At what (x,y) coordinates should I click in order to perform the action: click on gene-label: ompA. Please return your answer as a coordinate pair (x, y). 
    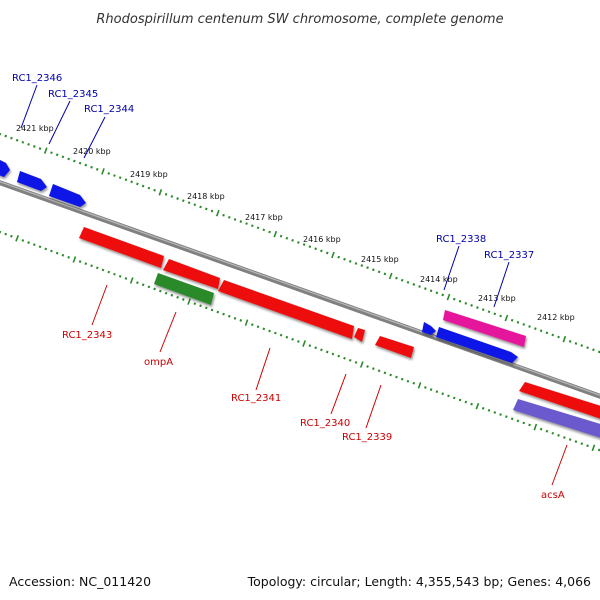
    Looking at the image, I should click on (158, 362).